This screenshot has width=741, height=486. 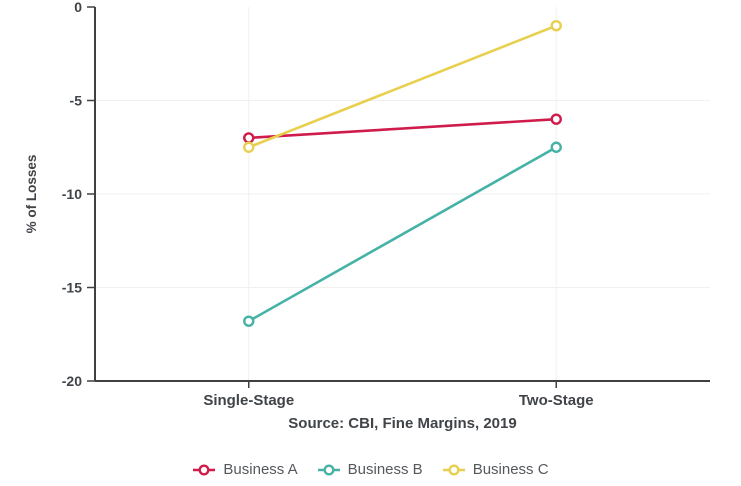 What do you see at coordinates (31, 194) in the screenshot?
I see `y-axis-title: % of Losses` at bounding box center [31, 194].